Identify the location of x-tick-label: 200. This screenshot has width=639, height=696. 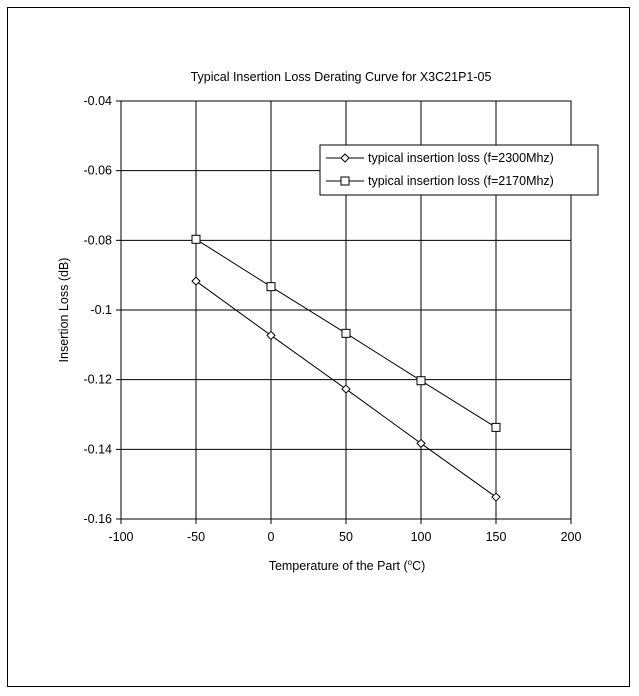
(571, 537).